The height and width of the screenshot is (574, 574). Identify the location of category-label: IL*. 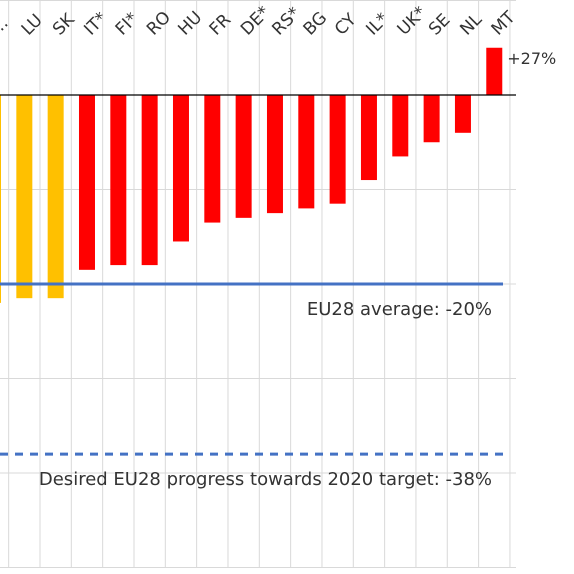
(377, 24).